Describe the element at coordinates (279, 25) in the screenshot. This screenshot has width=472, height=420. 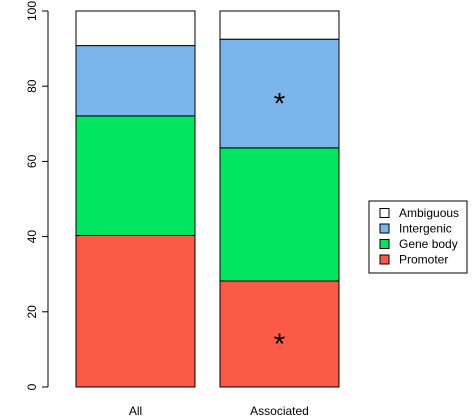
I see `bar-associated-ambiguous` at that location.